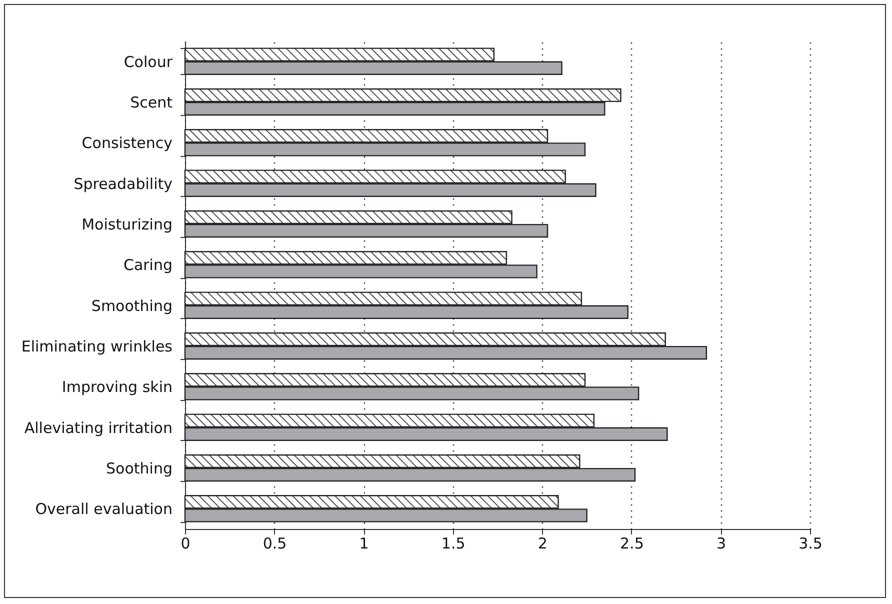 The width and height of the screenshot is (892, 604). What do you see at coordinates (127, 225) in the screenshot?
I see `y-tick-label: Moisturizing` at bounding box center [127, 225].